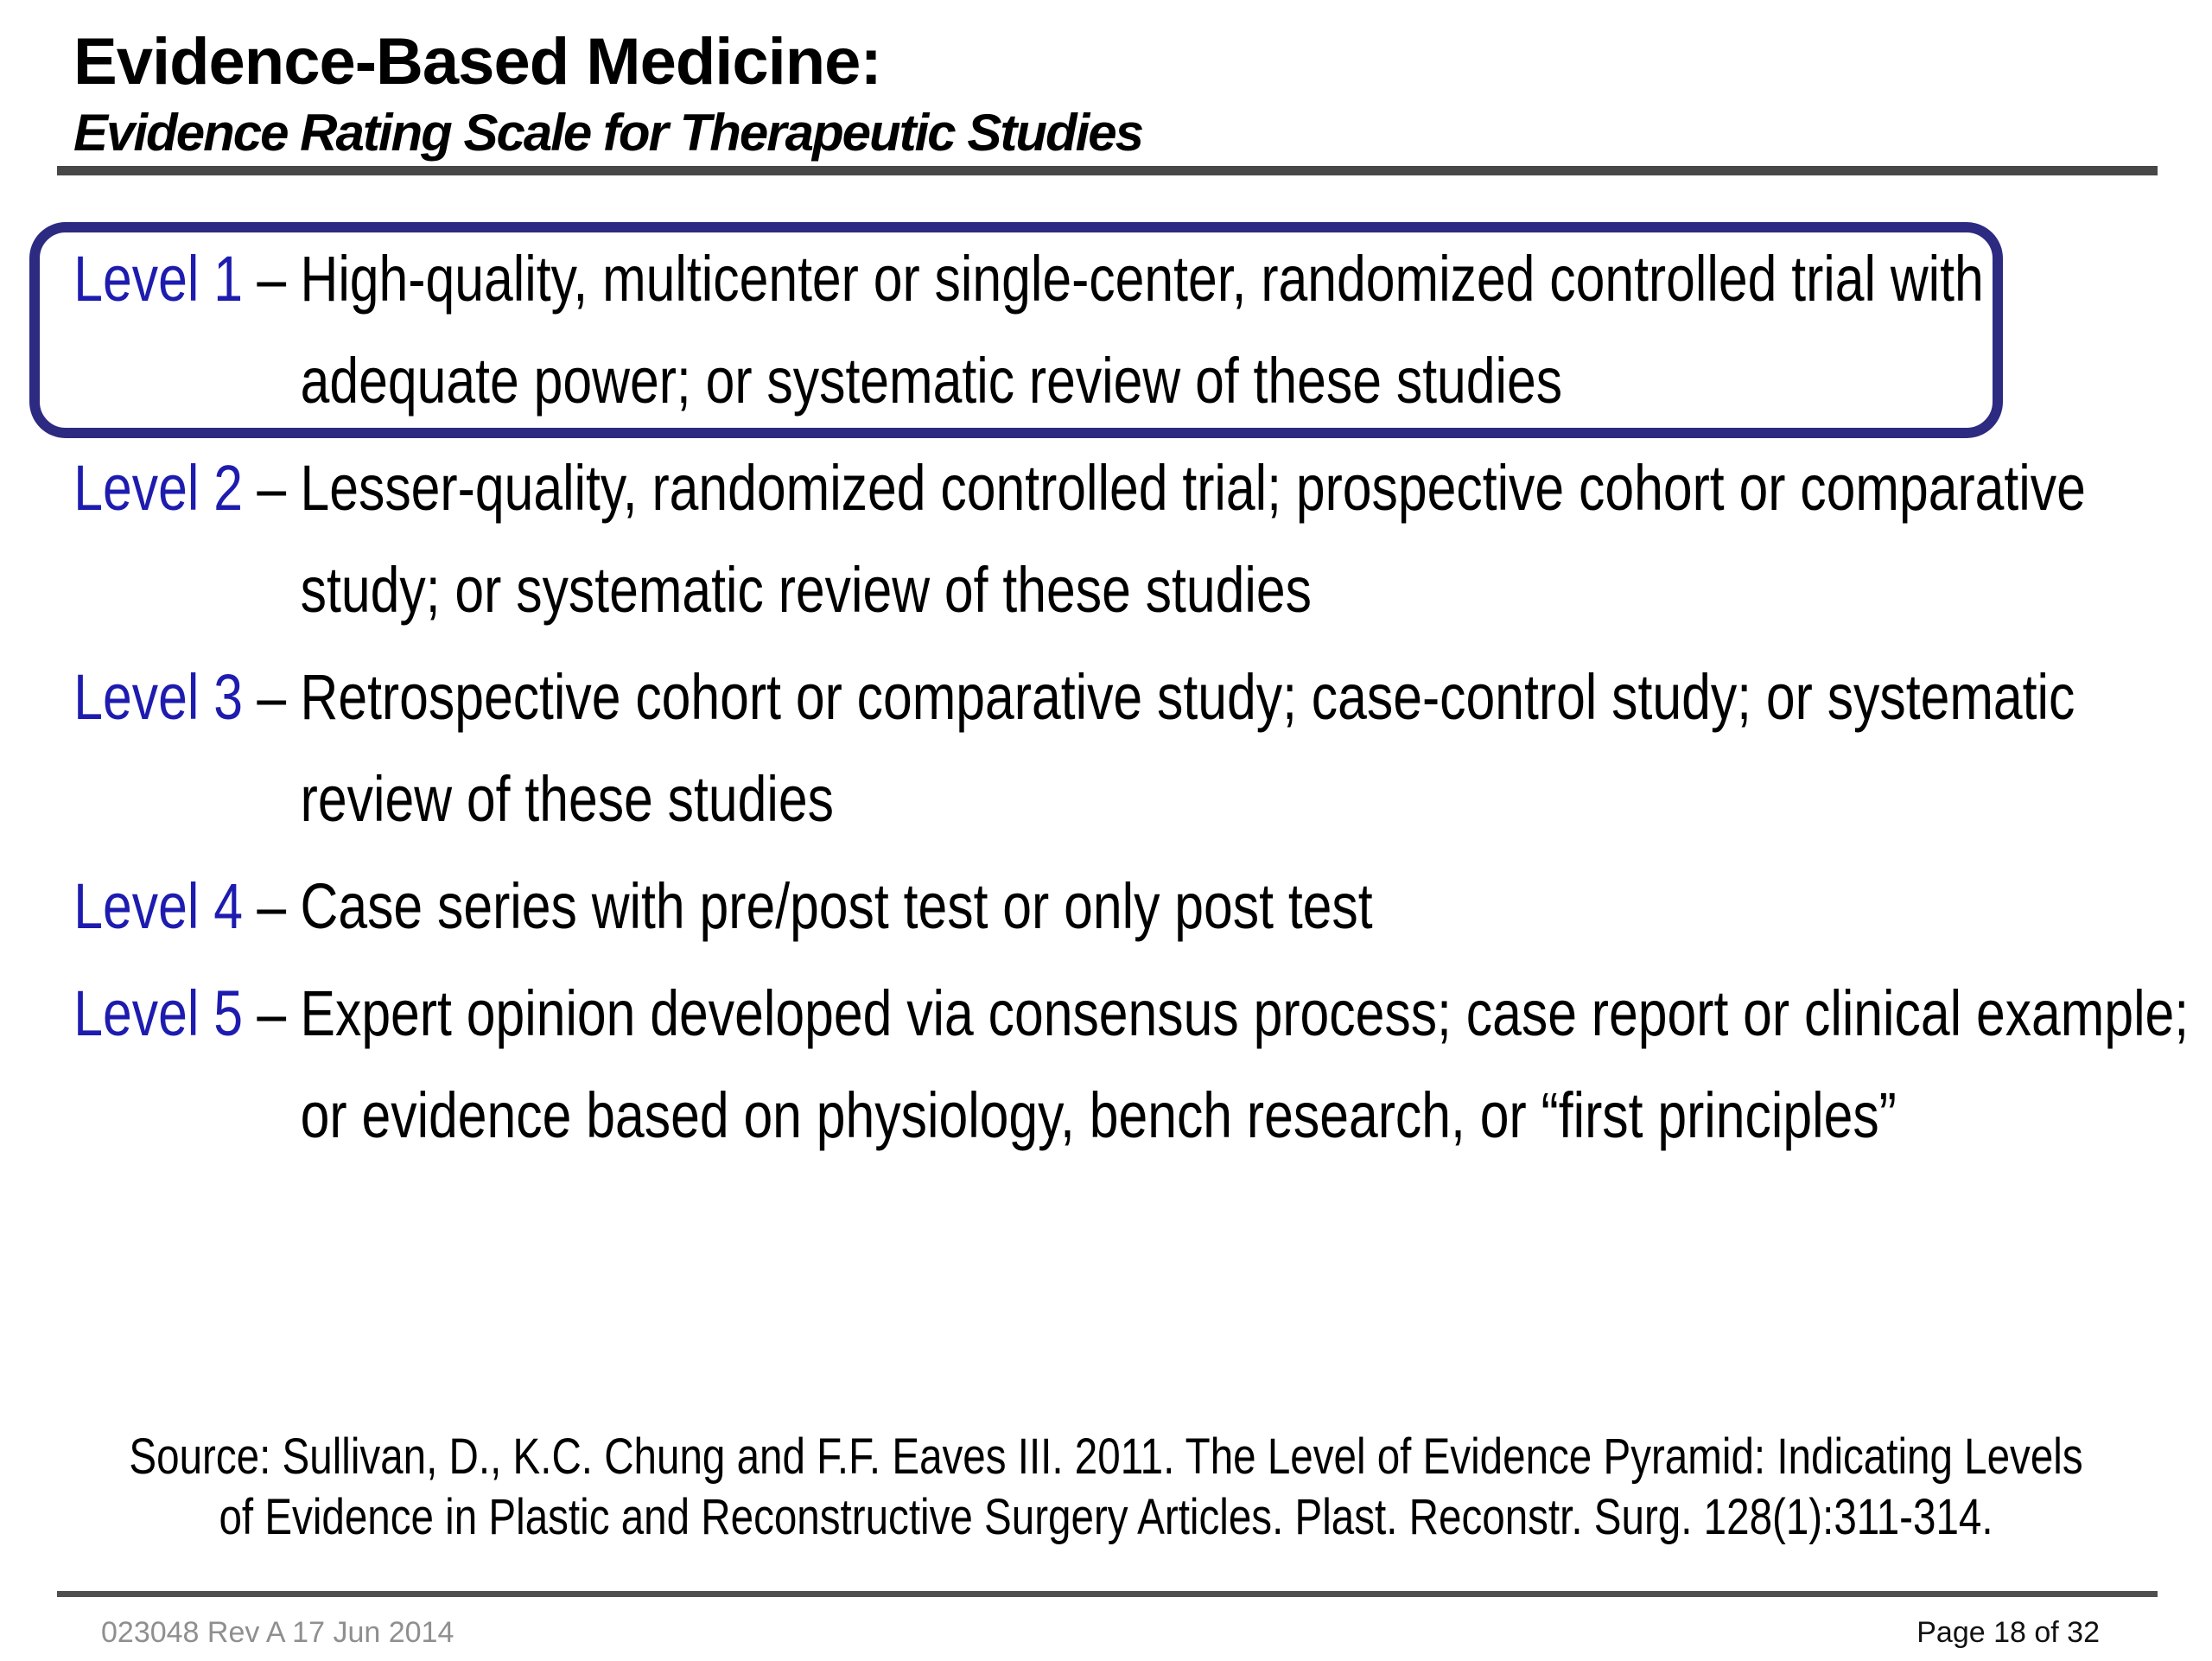 The width and height of the screenshot is (2212, 1661). I want to click on level-3-label: Level 3, so click(158, 697).